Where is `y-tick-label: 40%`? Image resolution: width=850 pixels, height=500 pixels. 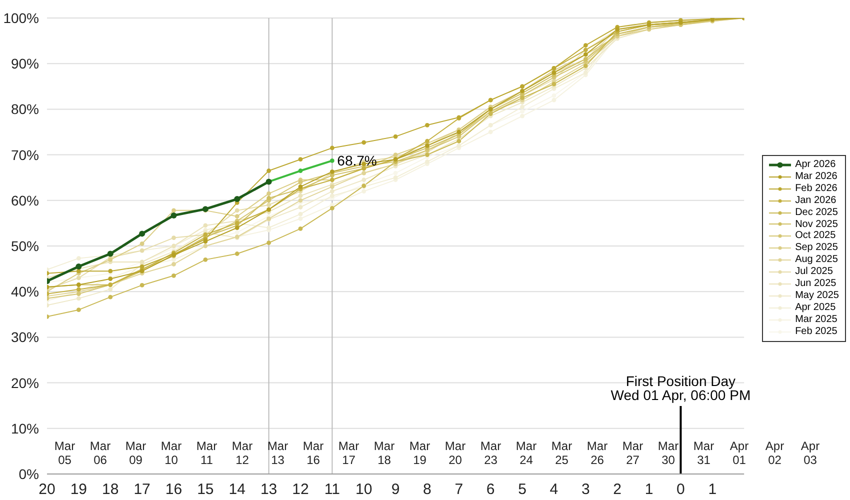
y-tick-label: 40% is located at coordinates (24, 292).